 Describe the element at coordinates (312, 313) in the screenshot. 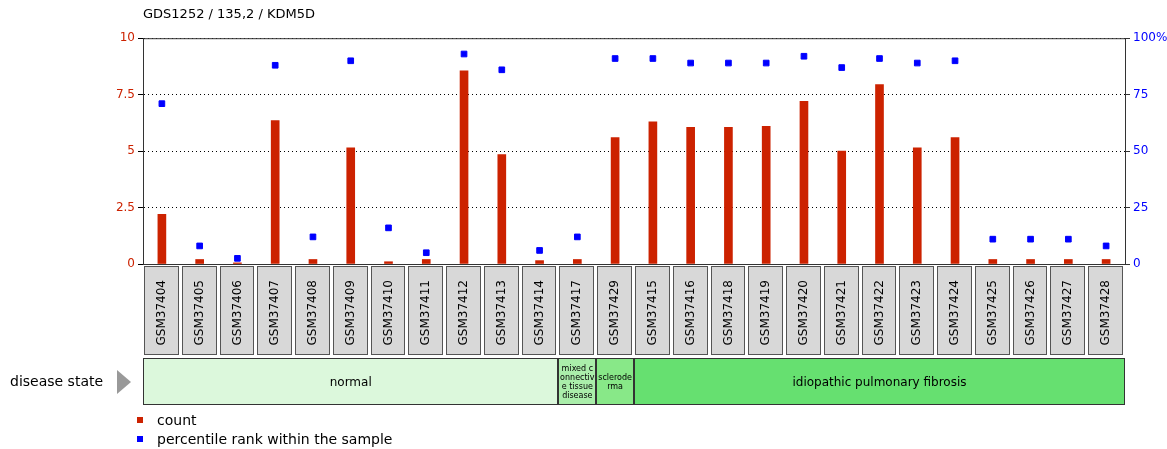

I see `x-tick-label: GSM37408` at that location.